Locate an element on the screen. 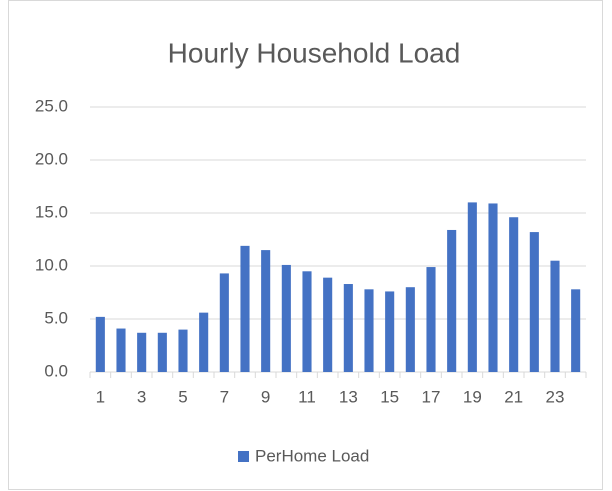 The height and width of the screenshot is (491, 612). y-tick-label: 25.0 is located at coordinates (51, 105).